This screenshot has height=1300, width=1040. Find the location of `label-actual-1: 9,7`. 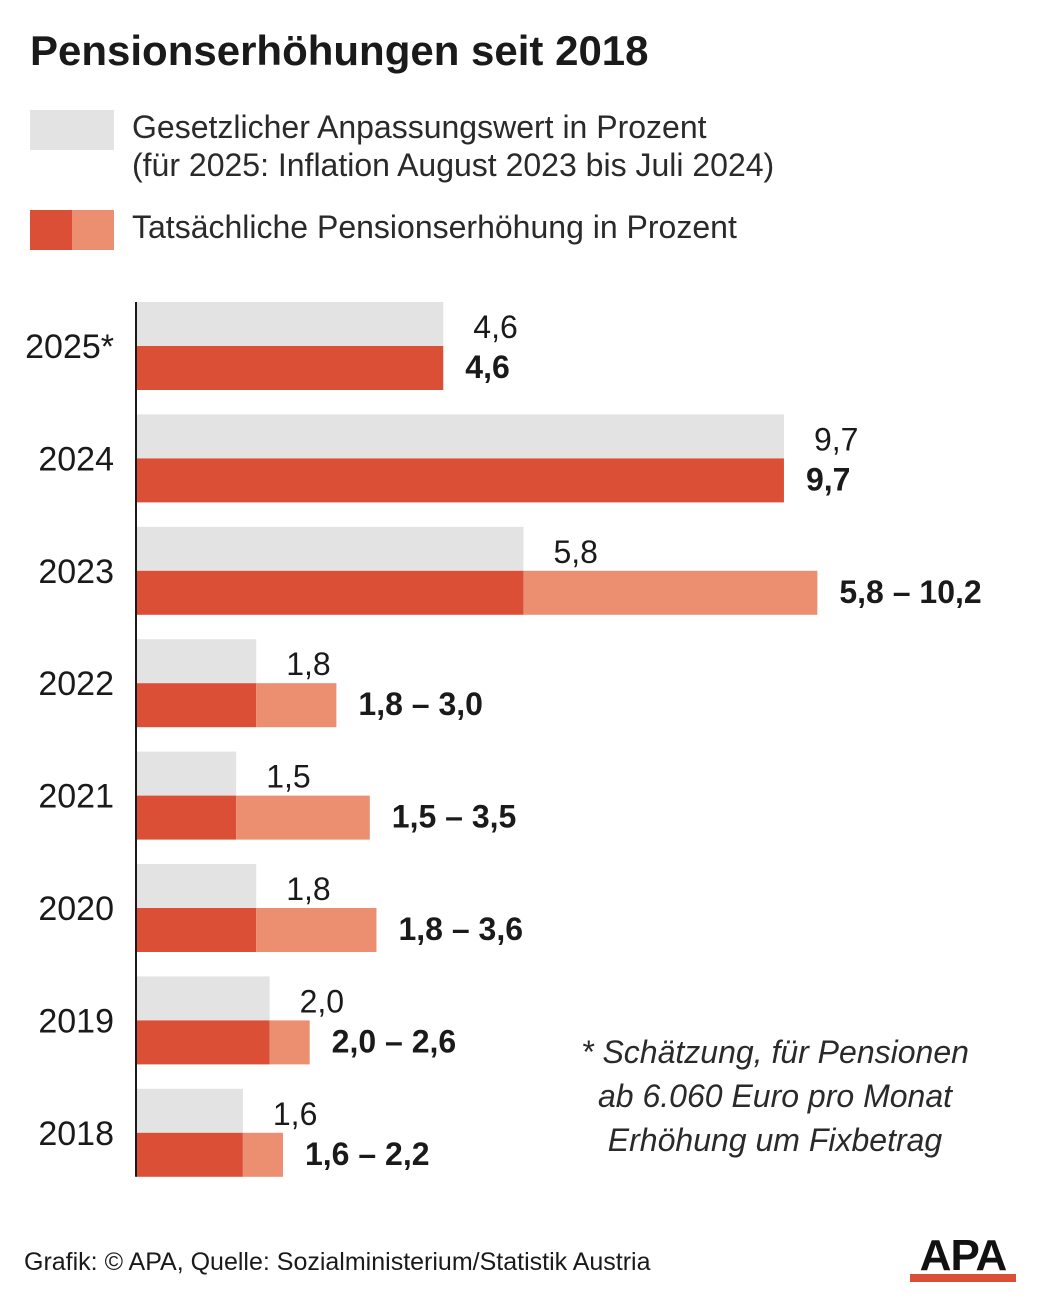

label-actual-1: 9,7 is located at coordinates (828, 479).